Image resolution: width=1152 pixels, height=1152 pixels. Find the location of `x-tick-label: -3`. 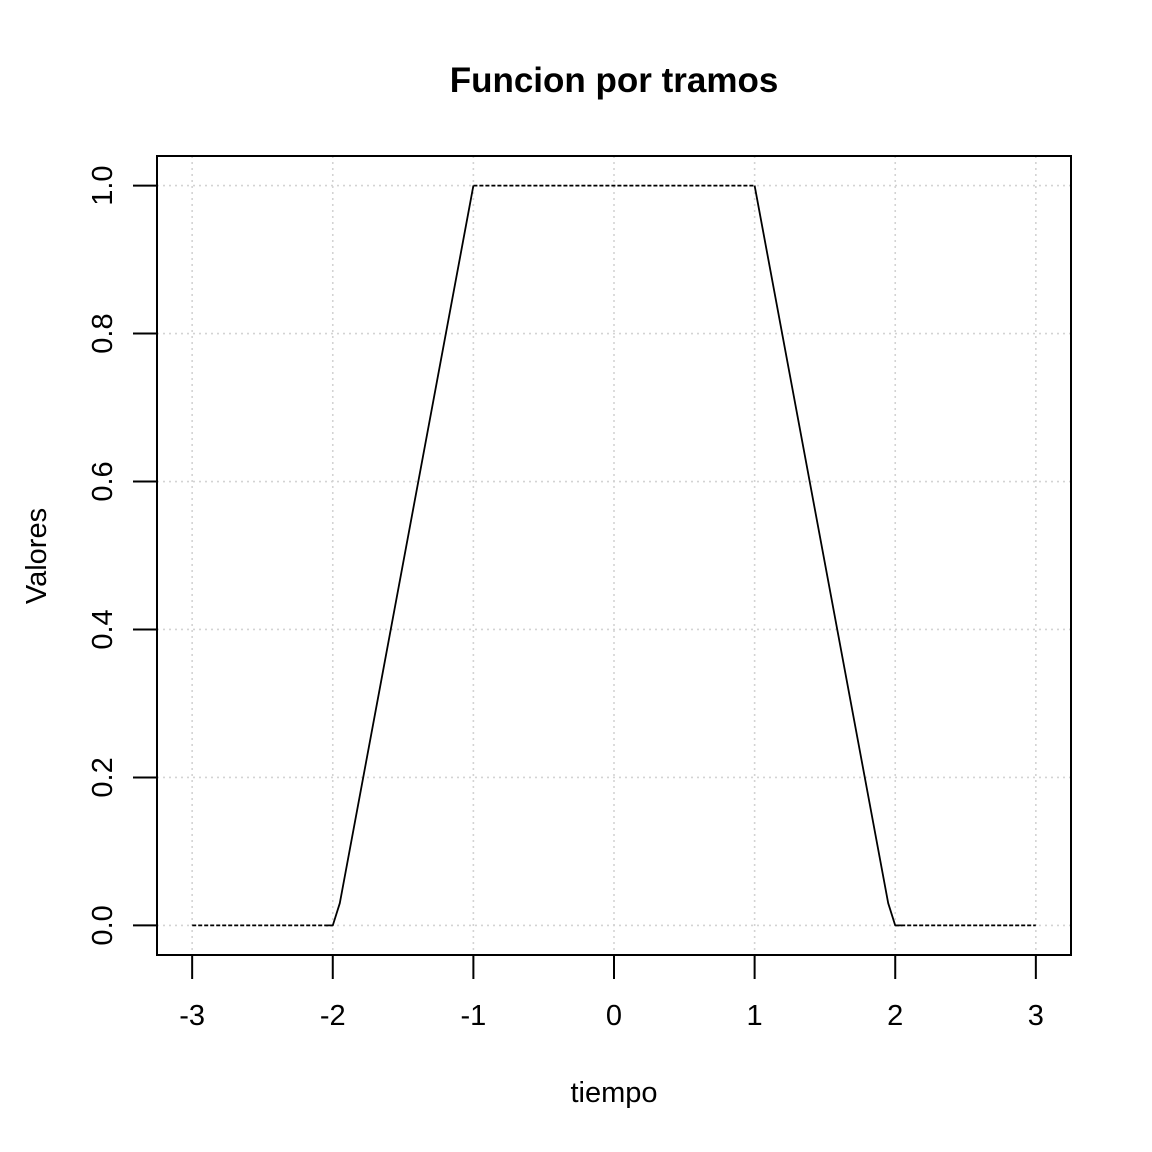

x-tick-label: -3 is located at coordinates (192, 1016).